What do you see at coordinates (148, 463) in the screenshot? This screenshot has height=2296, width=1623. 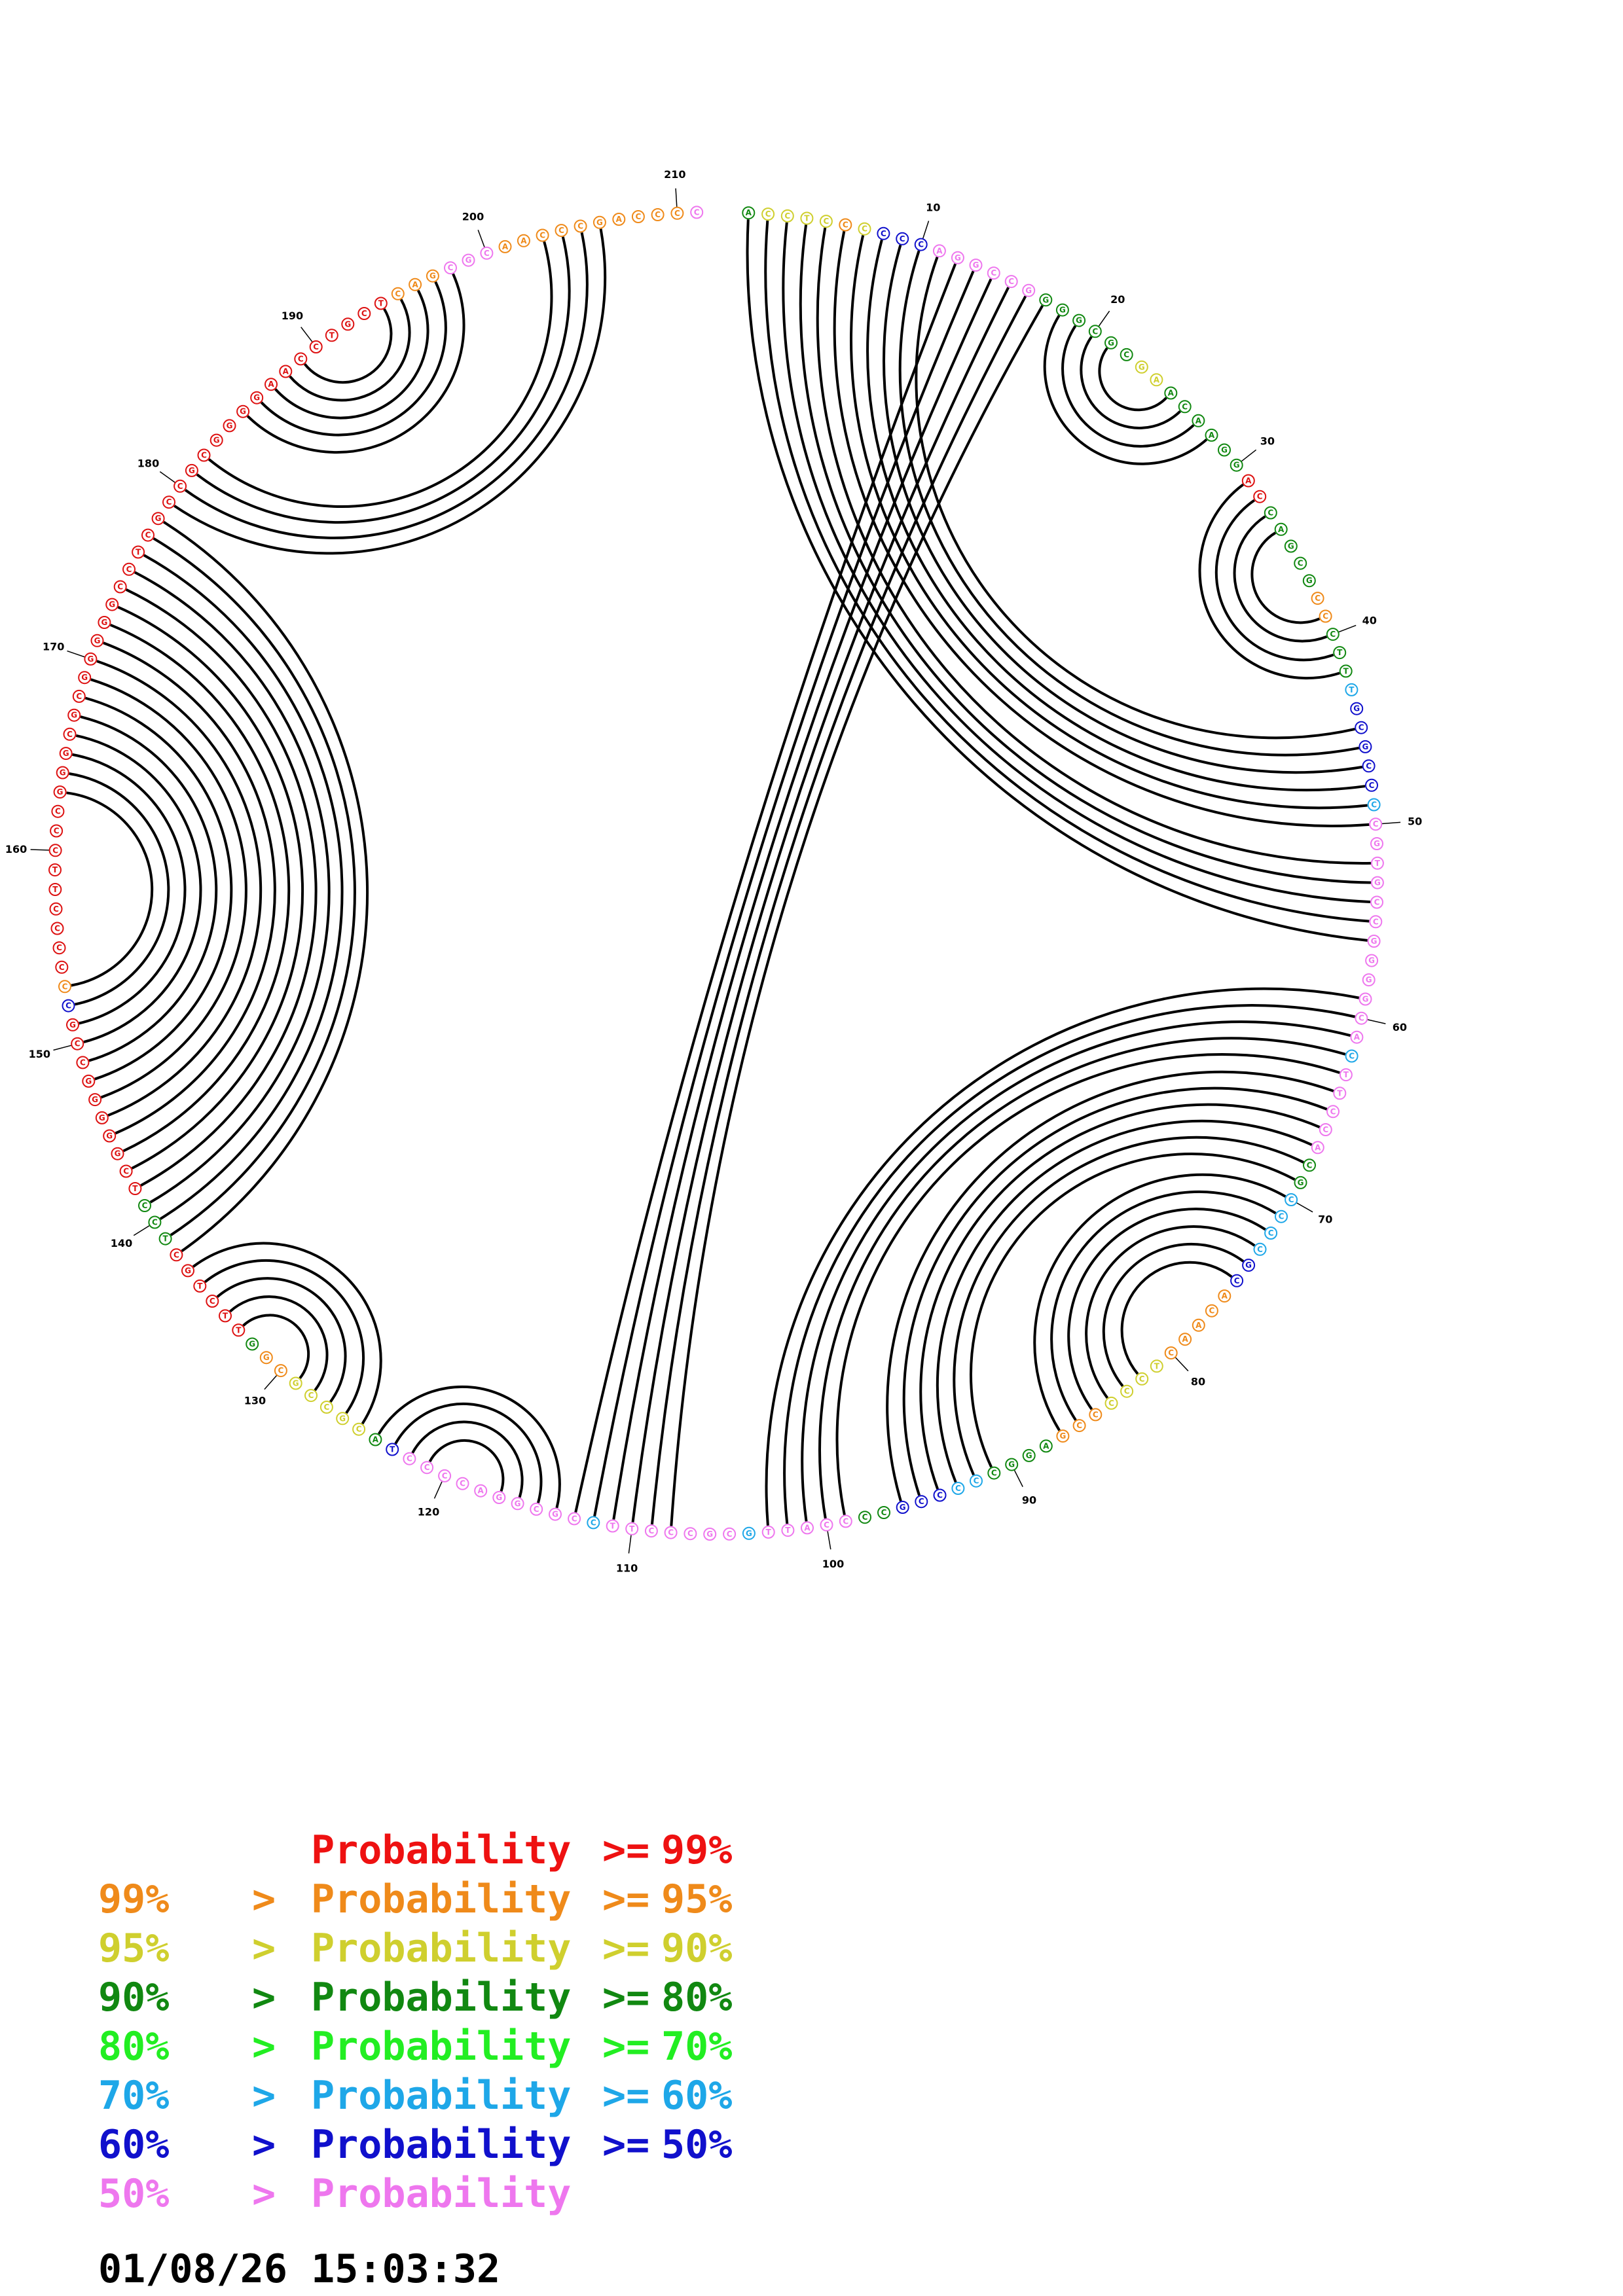 I see `tick-label: 180` at bounding box center [148, 463].